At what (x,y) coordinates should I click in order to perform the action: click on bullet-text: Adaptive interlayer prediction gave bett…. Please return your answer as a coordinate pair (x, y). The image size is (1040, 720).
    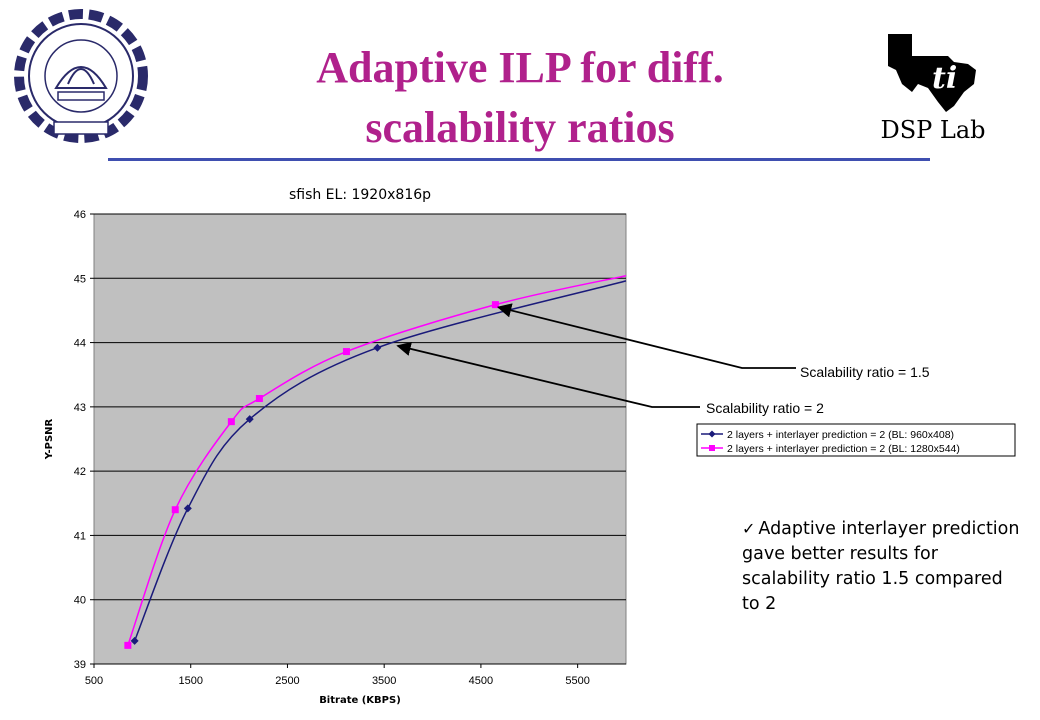
    Looking at the image, I should click on (881, 566).